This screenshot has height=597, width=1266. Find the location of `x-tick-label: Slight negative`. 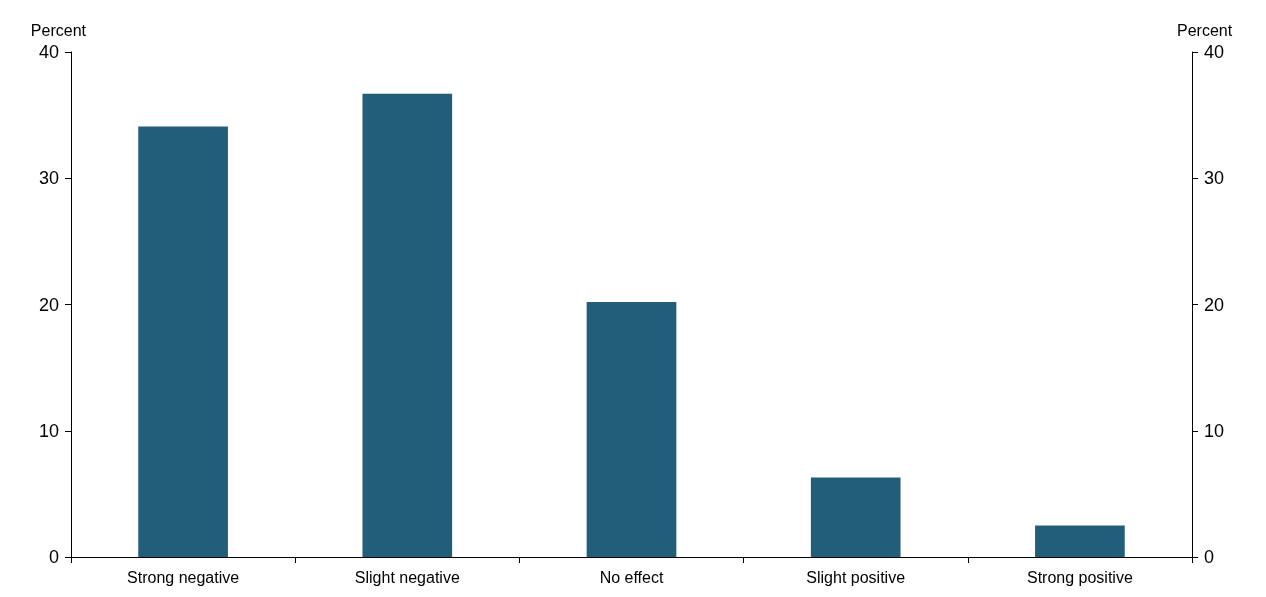

x-tick-label: Slight negative is located at coordinates (407, 577).